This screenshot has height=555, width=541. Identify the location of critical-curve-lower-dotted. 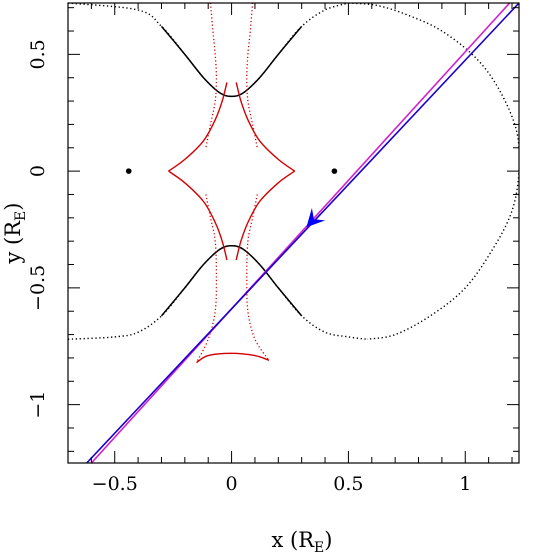
(218, 292).